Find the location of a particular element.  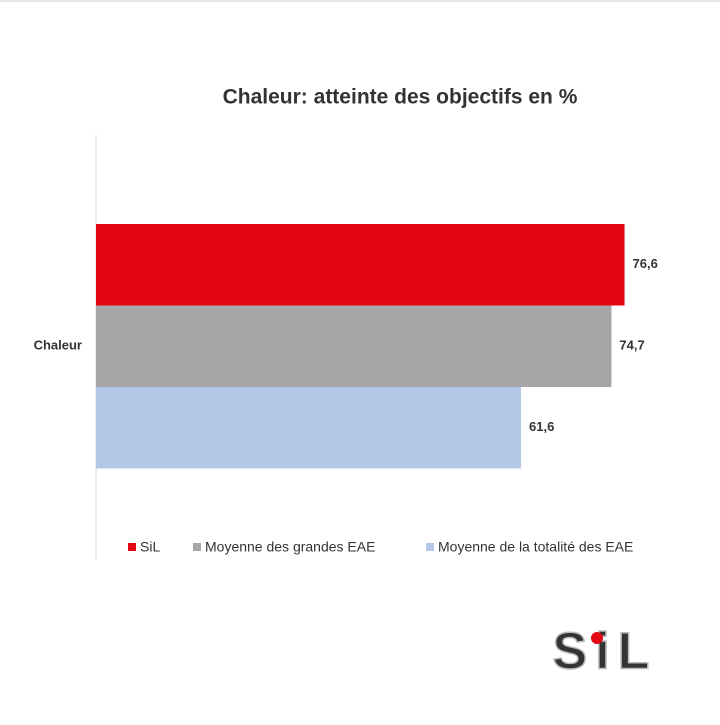

logo-dot is located at coordinates (597, 638).